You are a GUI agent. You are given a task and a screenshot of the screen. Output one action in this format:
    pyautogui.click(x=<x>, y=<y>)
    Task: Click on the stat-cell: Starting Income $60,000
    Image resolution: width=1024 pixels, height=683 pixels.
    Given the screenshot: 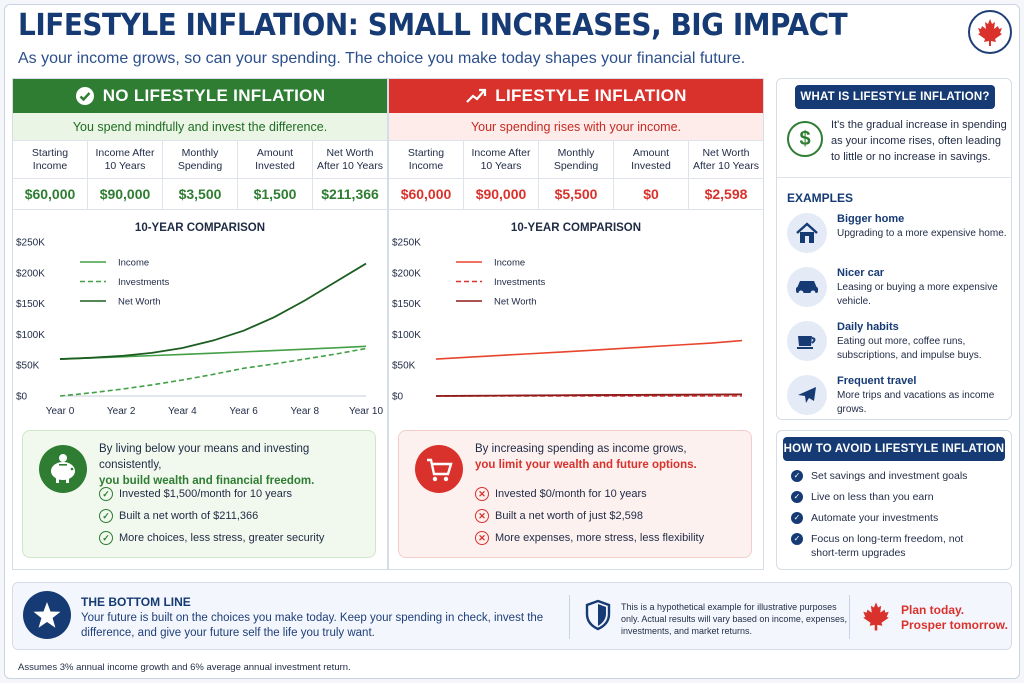 What is the action you would take?
    pyautogui.click(x=50, y=175)
    